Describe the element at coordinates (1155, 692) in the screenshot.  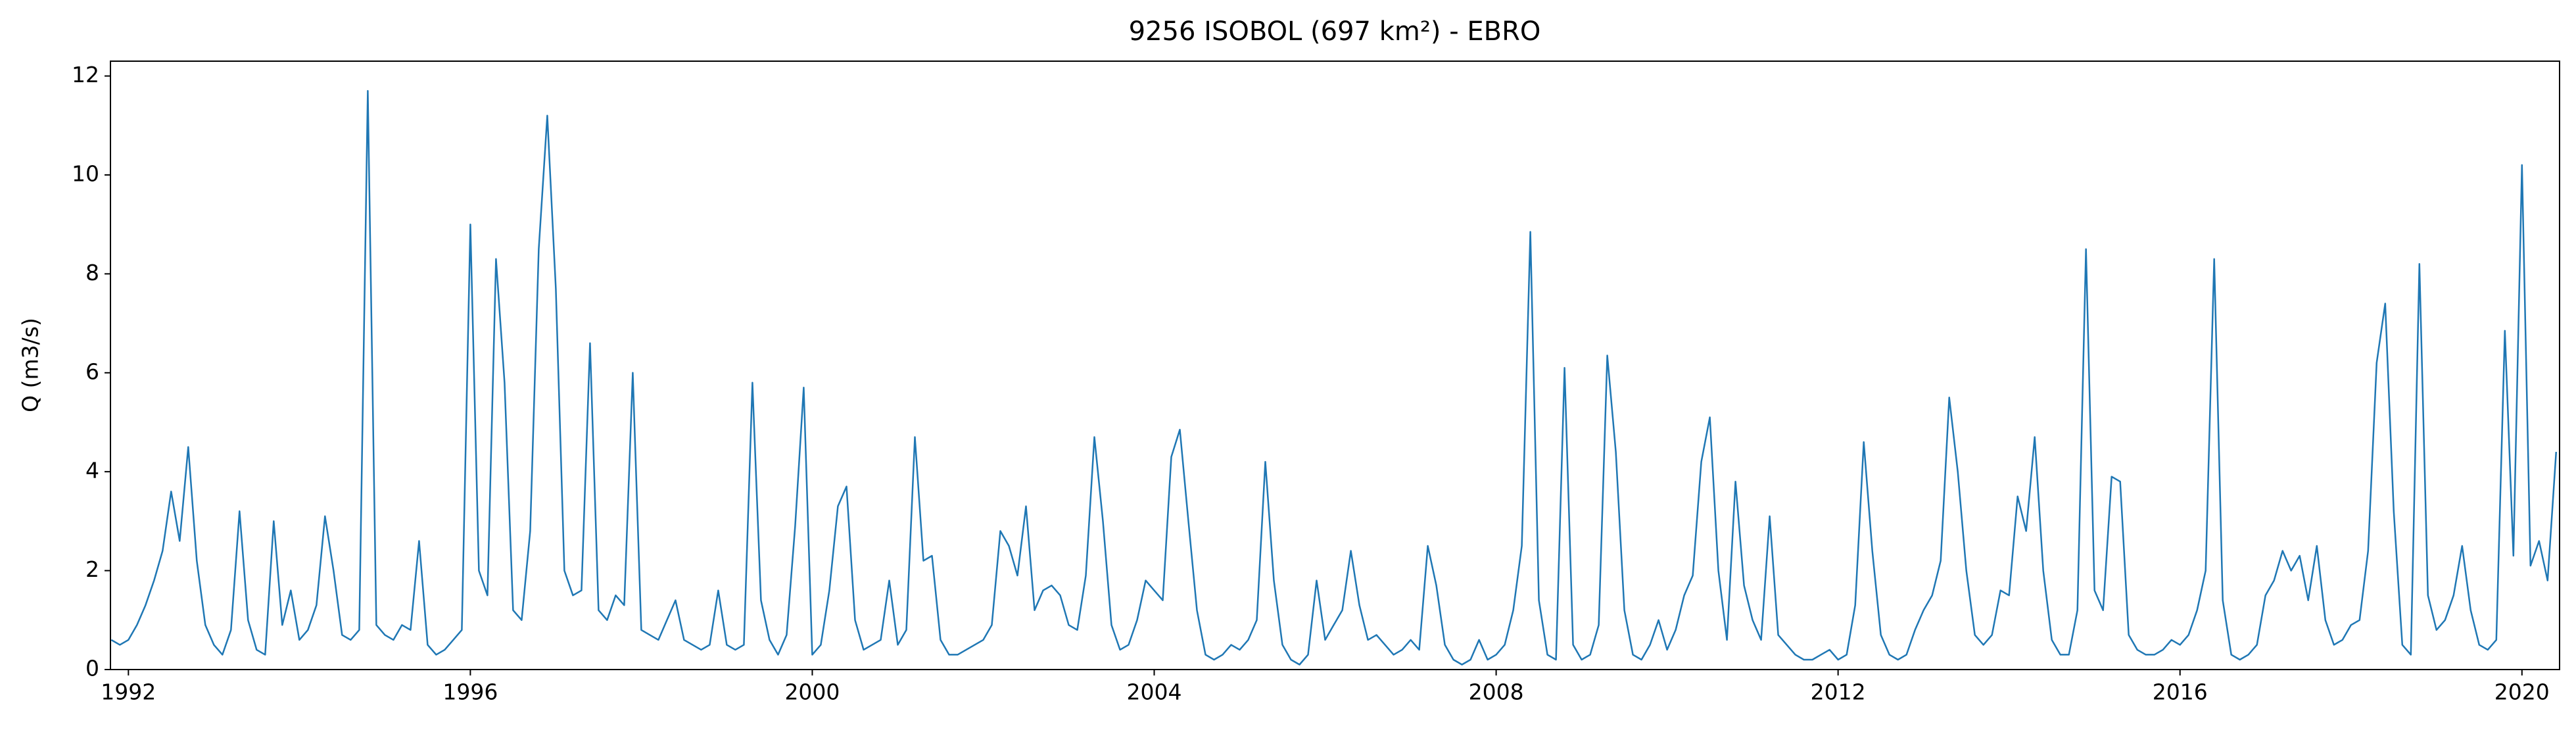
I see `x-tick-label: 2004` at that location.